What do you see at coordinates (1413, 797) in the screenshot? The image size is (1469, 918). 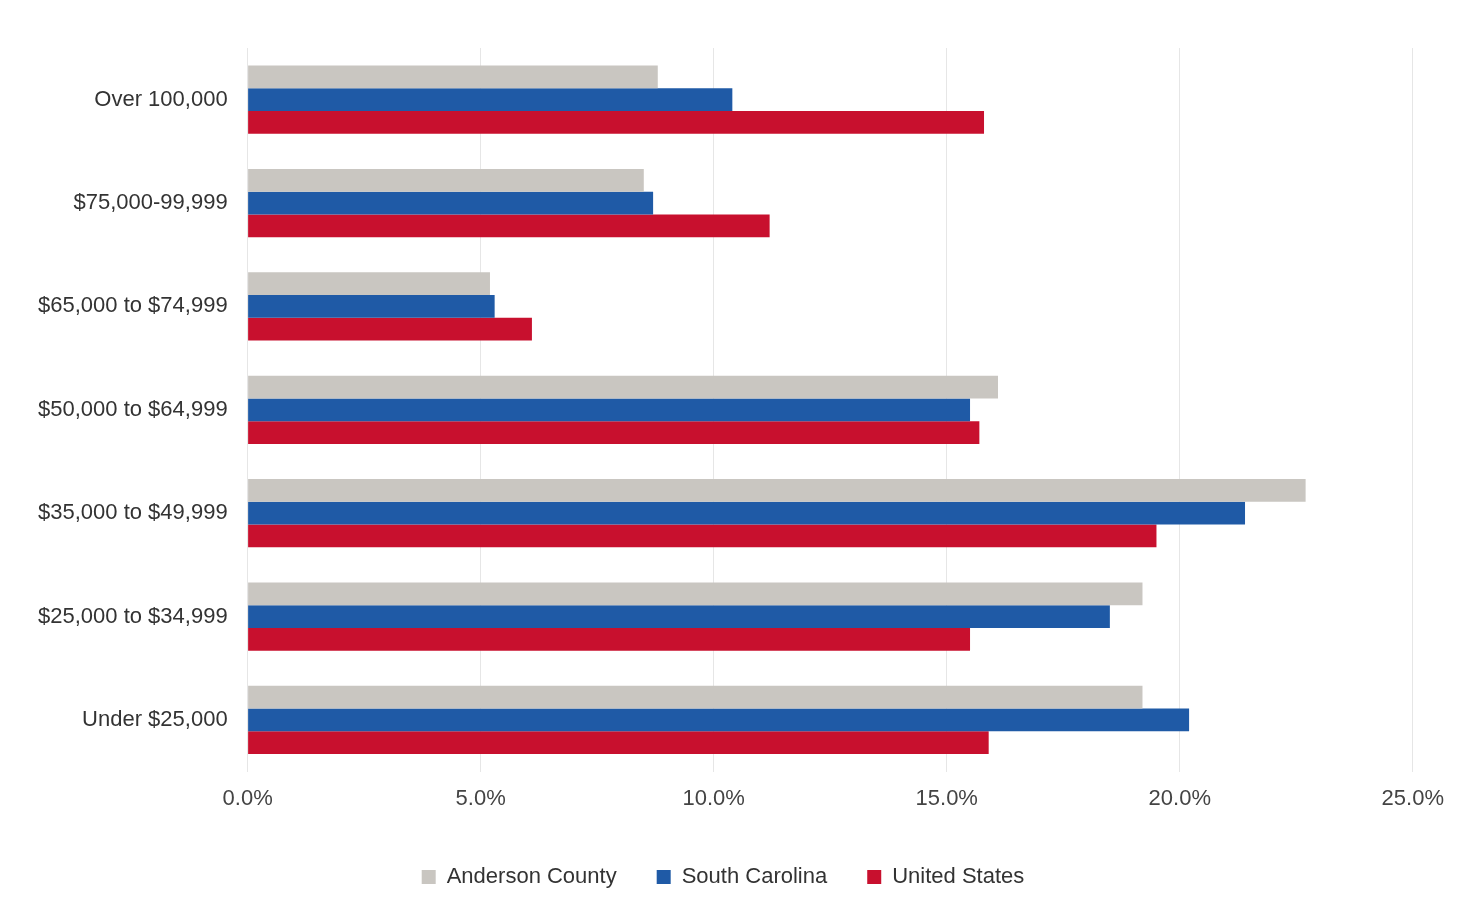 I see `x-tick-label: 25.0%` at bounding box center [1413, 797].